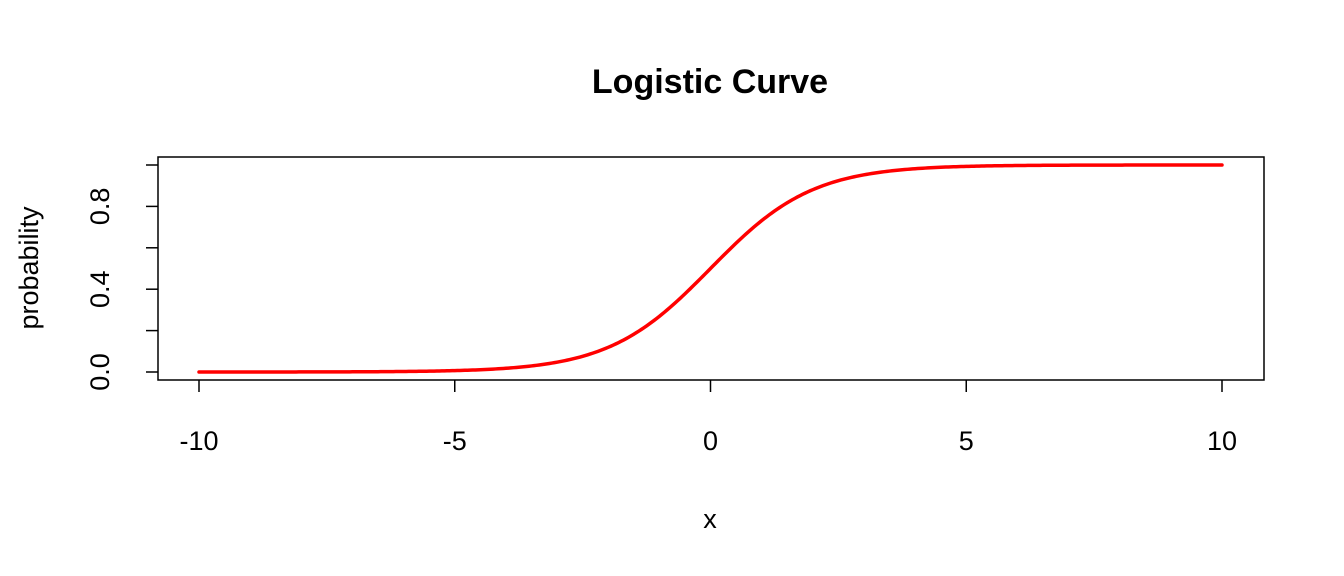 Image resolution: width=1344 pixels, height=576 pixels. What do you see at coordinates (710, 441) in the screenshot?
I see `x-tick-label: 0` at bounding box center [710, 441].